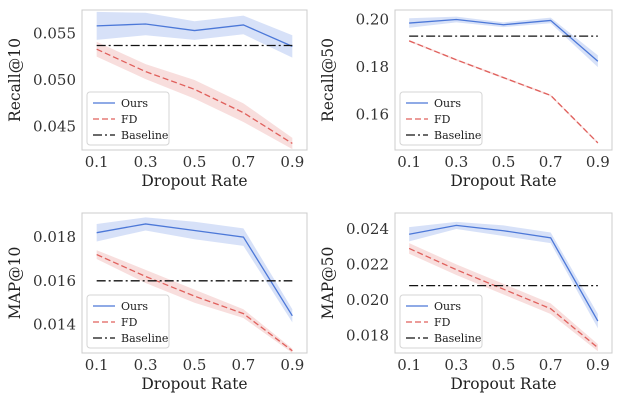 The width and height of the screenshot is (618, 397). What do you see at coordinates (54, 80) in the screenshot?
I see `y-tick-label: 0.050` at bounding box center [54, 80].